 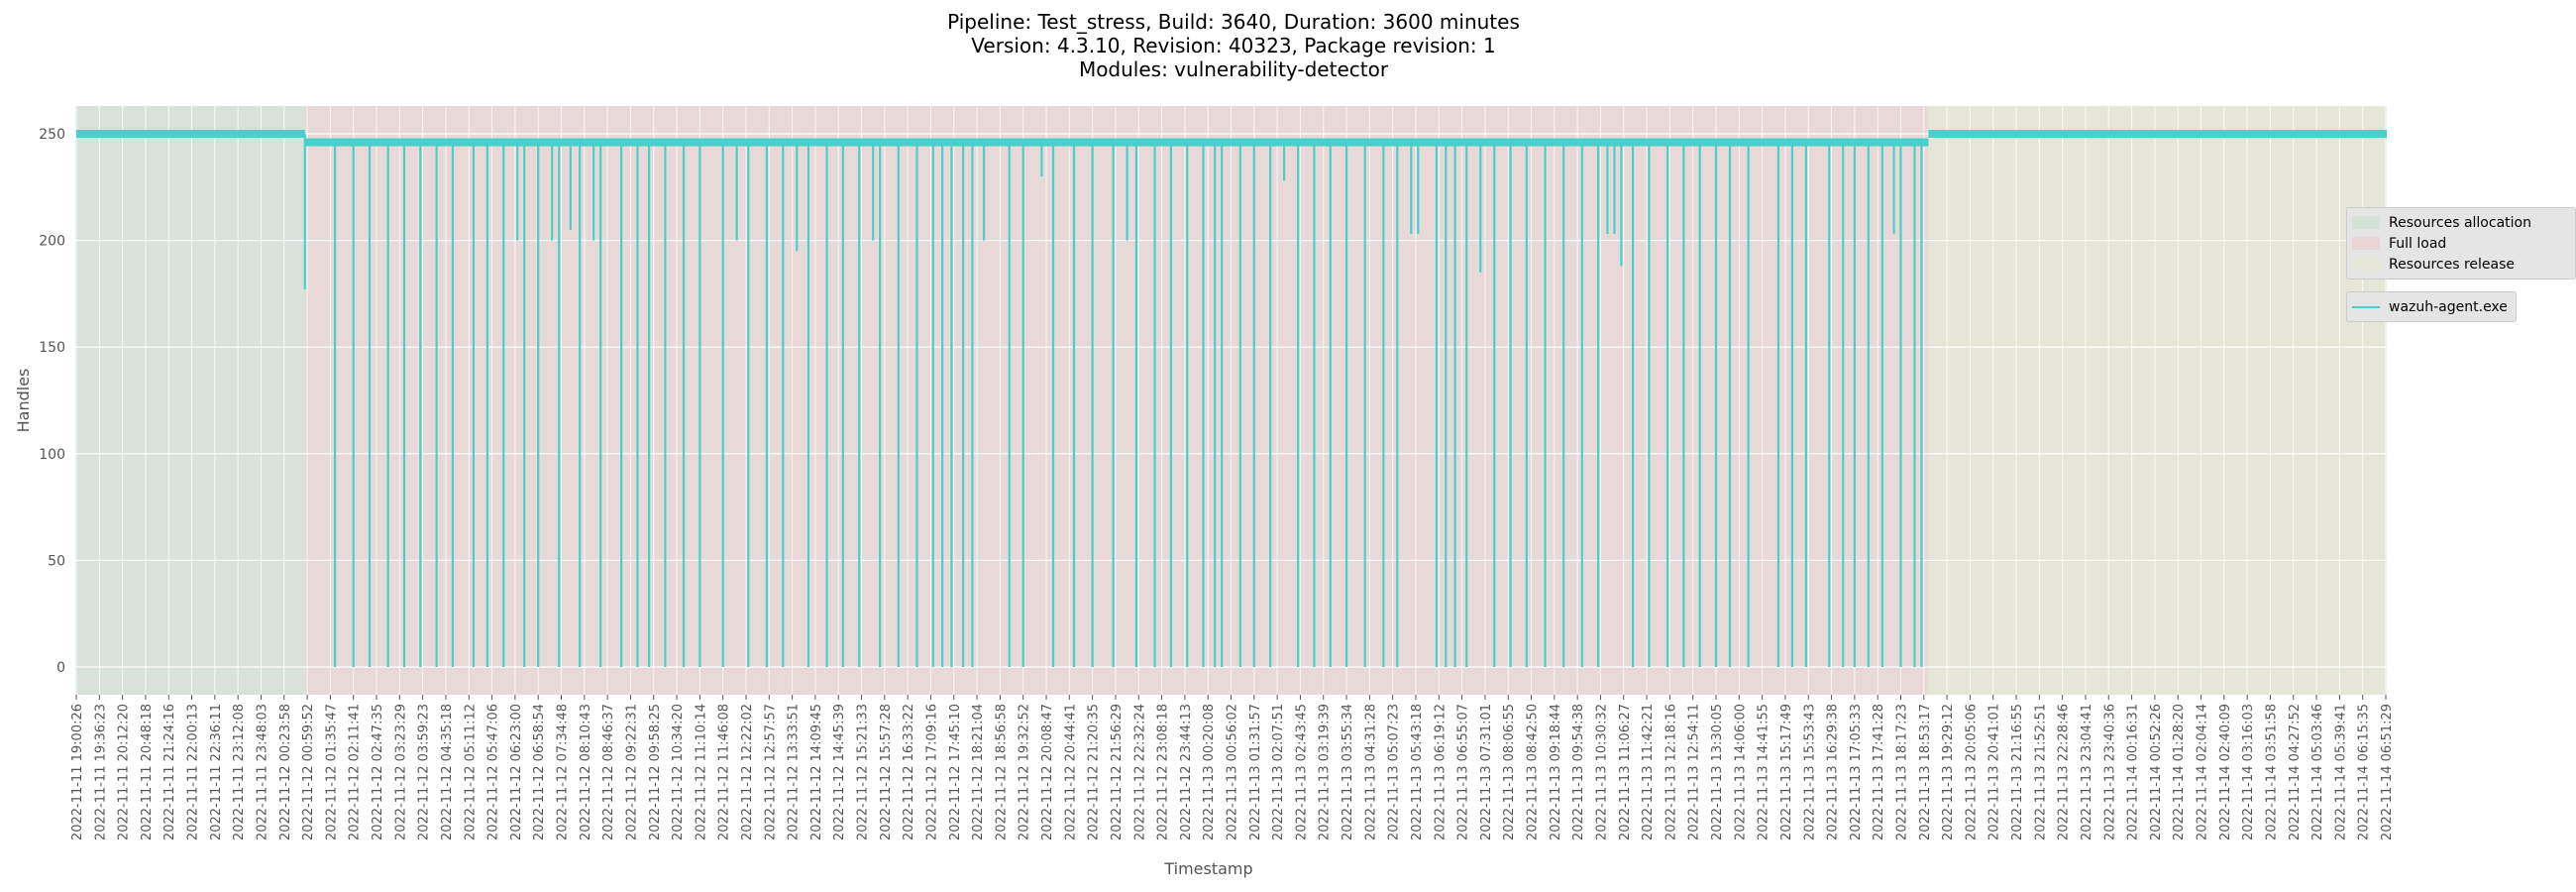 I want to click on x-tick-label: 2022-11-14 04:27:52, so click(x=2295, y=772).